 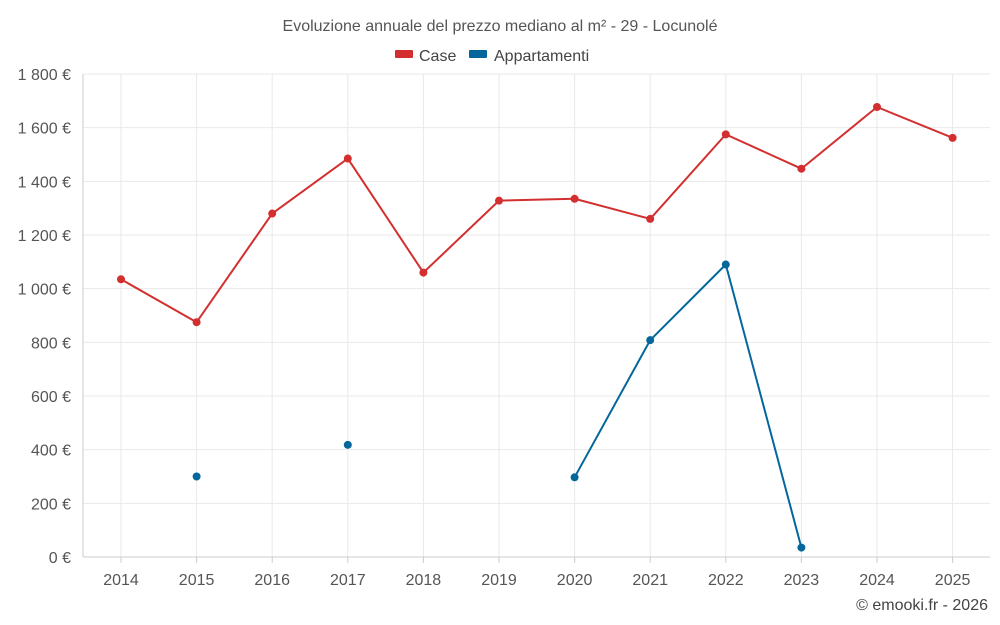 I want to click on x-tick-label: 2022, so click(x=726, y=580).